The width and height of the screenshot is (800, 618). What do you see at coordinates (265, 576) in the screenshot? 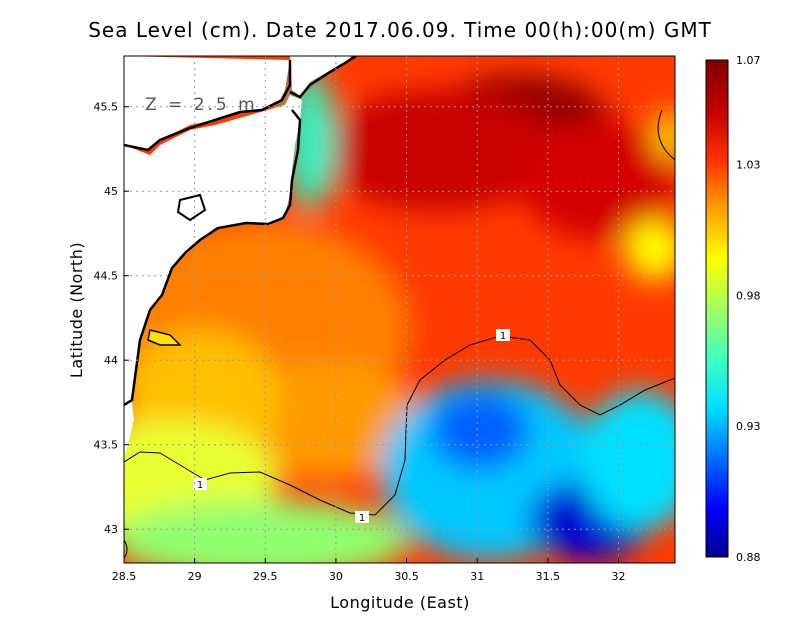
I see `x-tick-label: 29.5` at bounding box center [265, 576].